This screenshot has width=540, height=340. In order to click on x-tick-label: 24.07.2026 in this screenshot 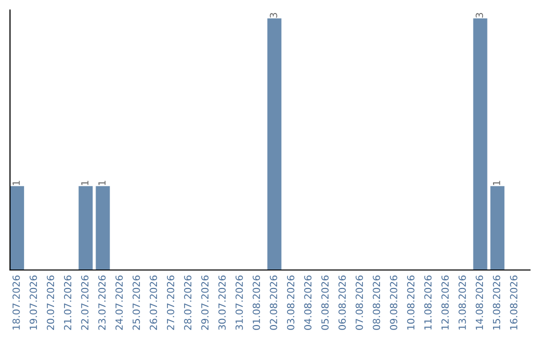, I will do `click(119, 302)`.